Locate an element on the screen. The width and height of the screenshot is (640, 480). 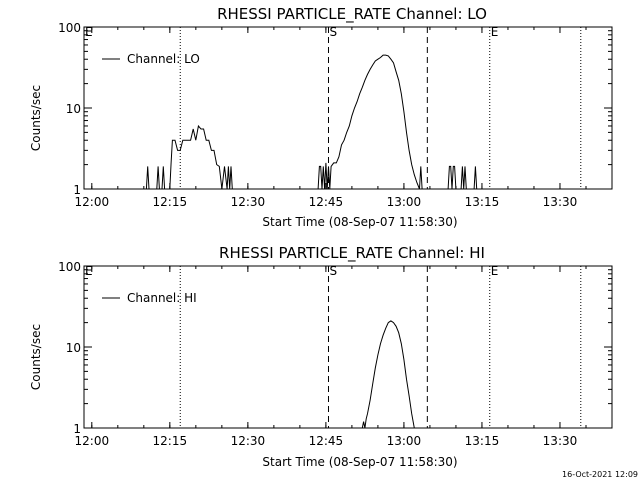
legend-label: Channel: LO is located at coordinates (163, 59).